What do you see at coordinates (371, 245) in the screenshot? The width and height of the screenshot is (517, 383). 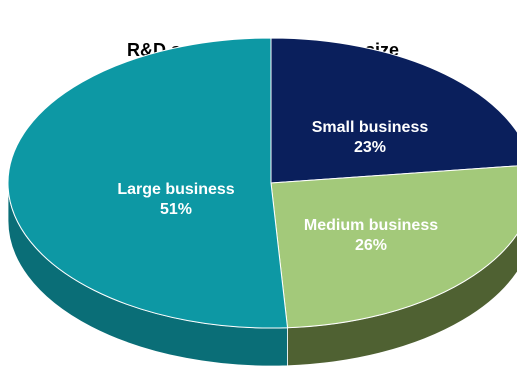 I see `slice-value-medium-business: 26%` at bounding box center [371, 245].